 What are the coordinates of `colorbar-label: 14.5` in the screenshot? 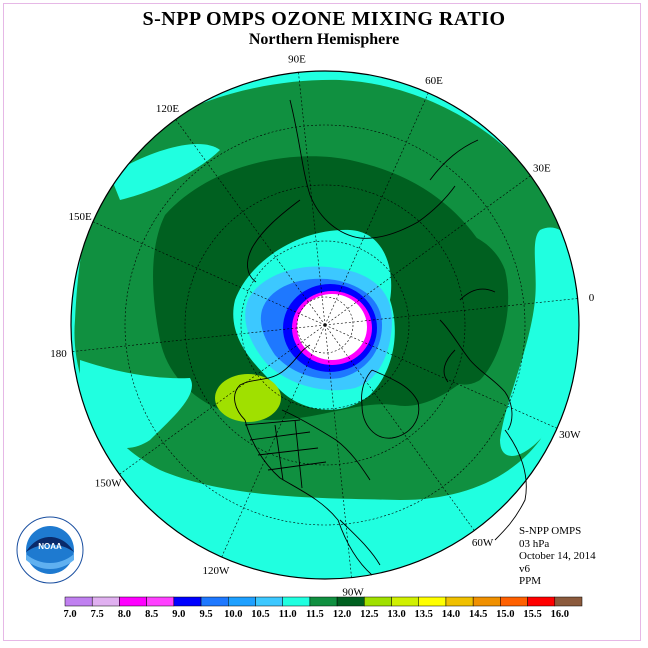 It's located at (478, 614).